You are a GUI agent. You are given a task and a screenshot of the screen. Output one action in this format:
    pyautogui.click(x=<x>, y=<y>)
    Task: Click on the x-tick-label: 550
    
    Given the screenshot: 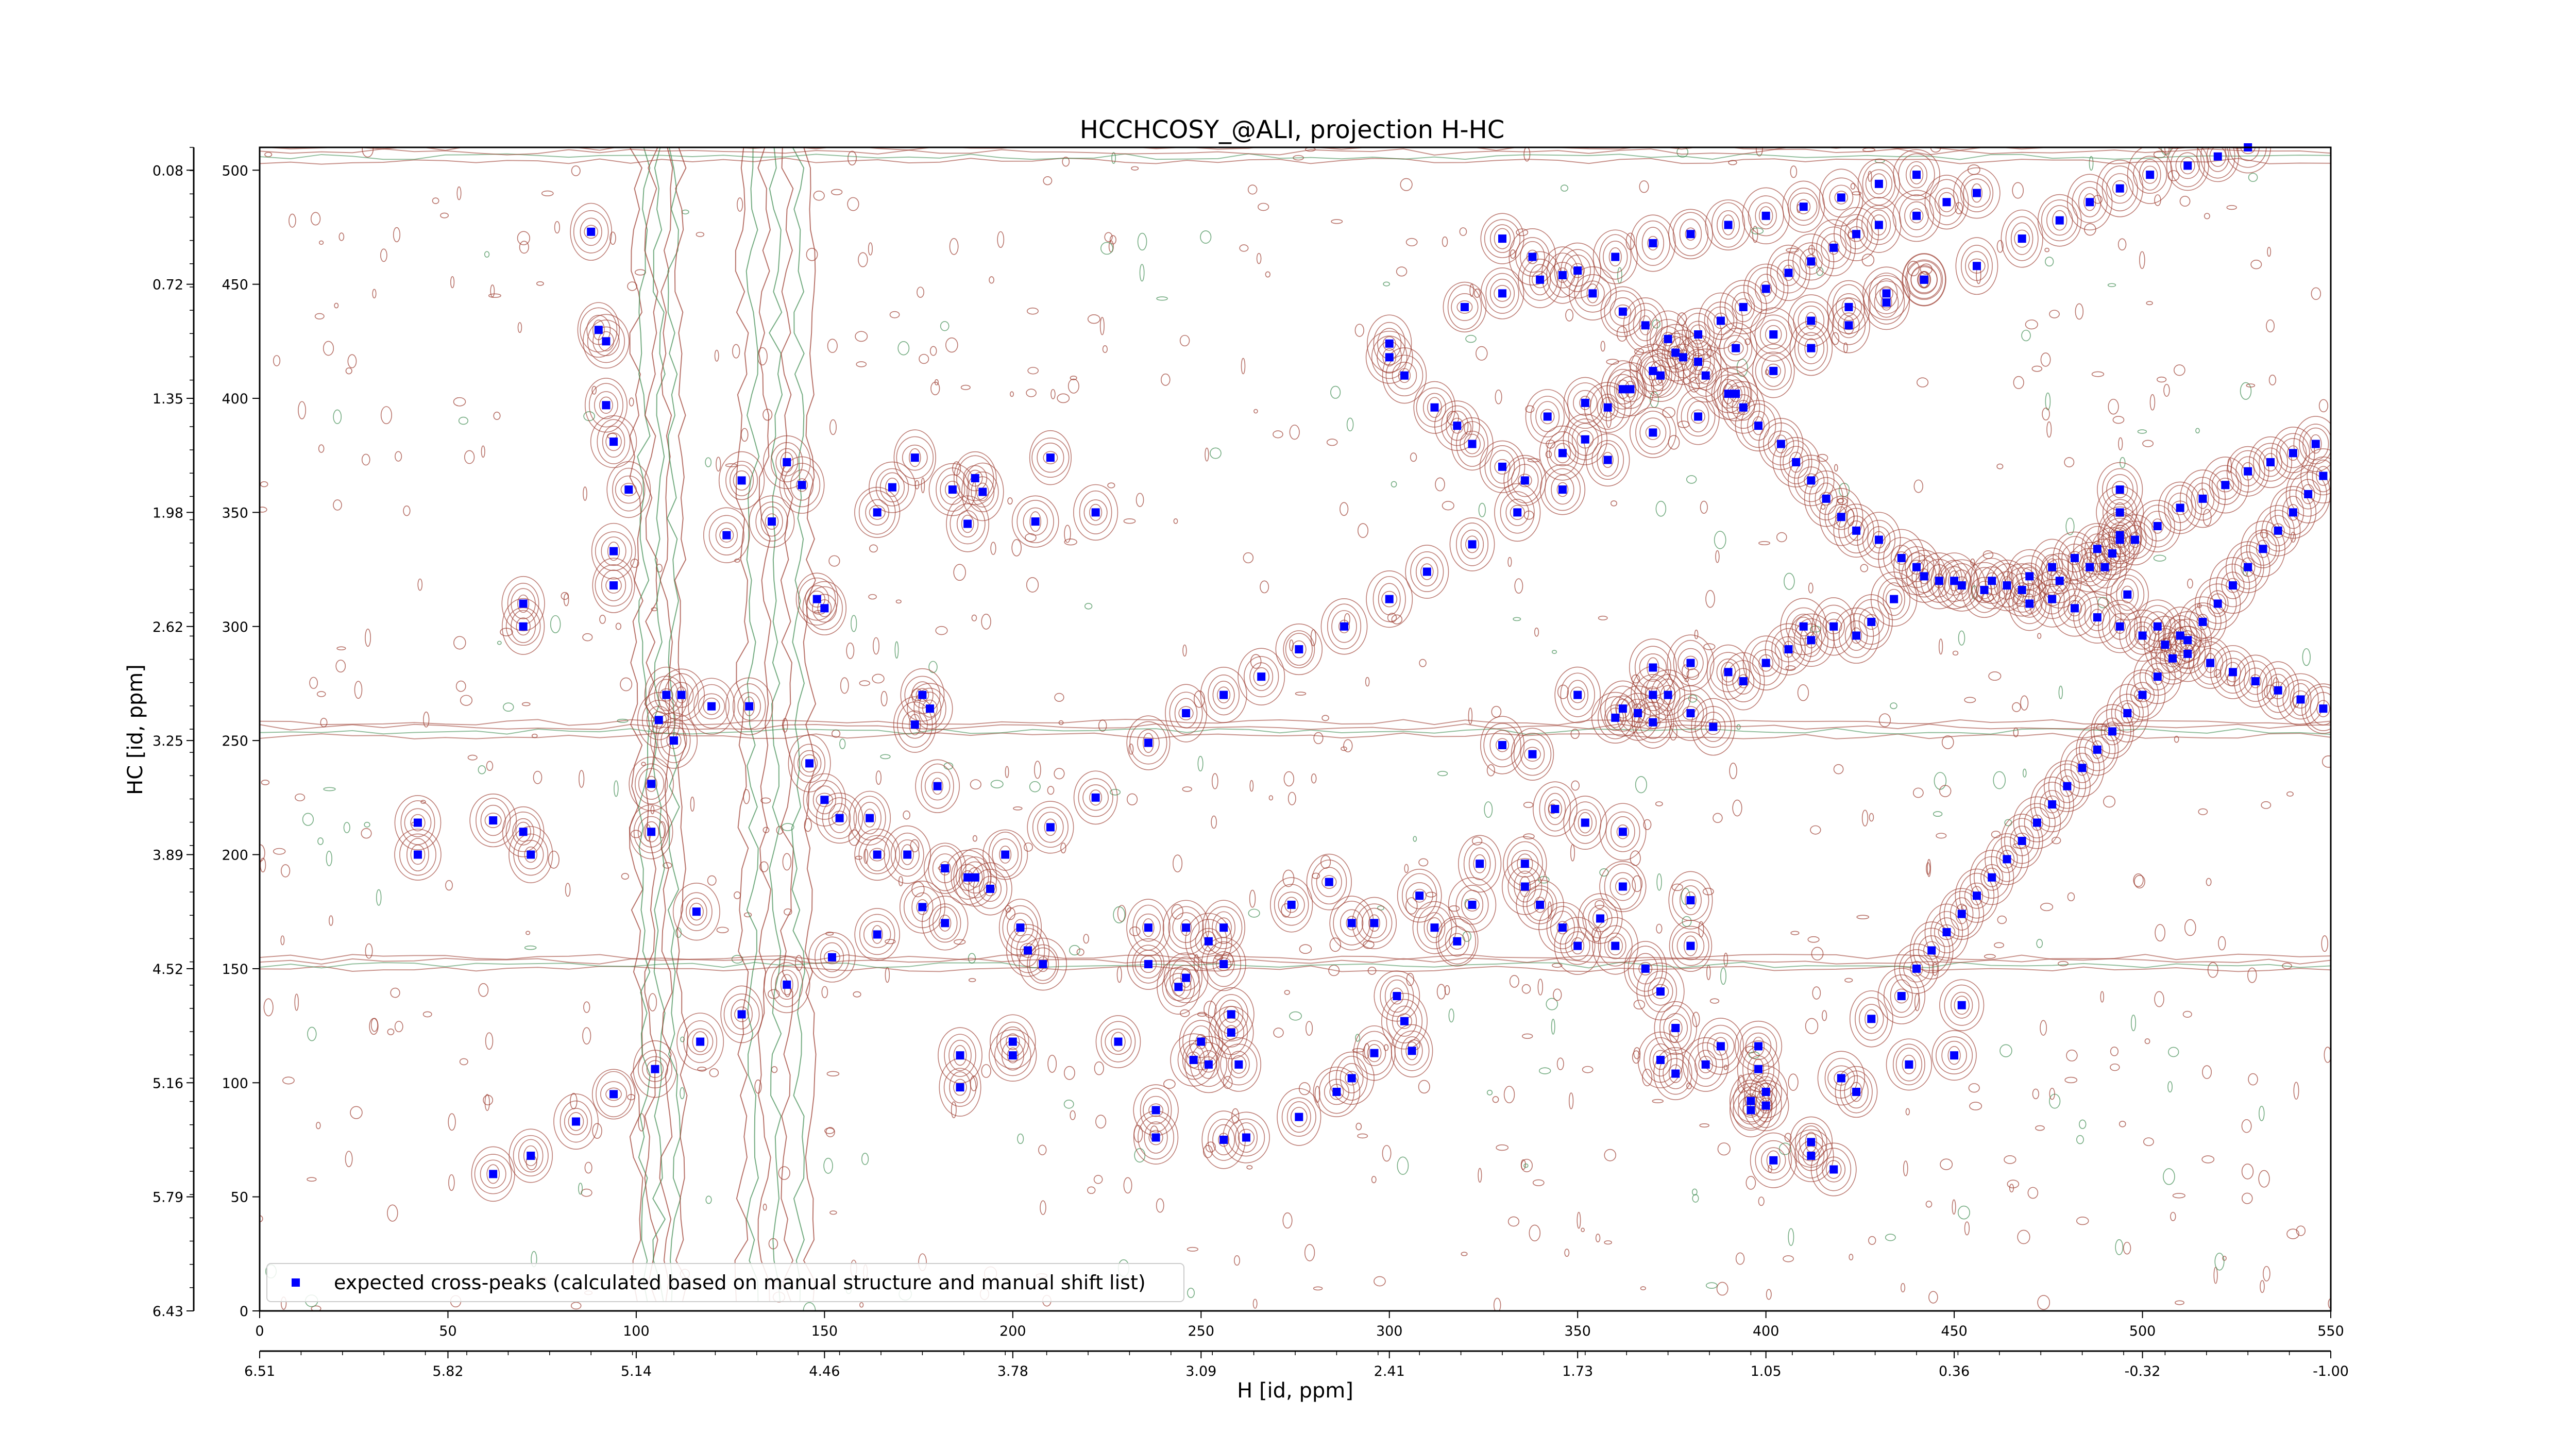 What is the action you would take?
    pyautogui.click(x=2330, y=1331)
    